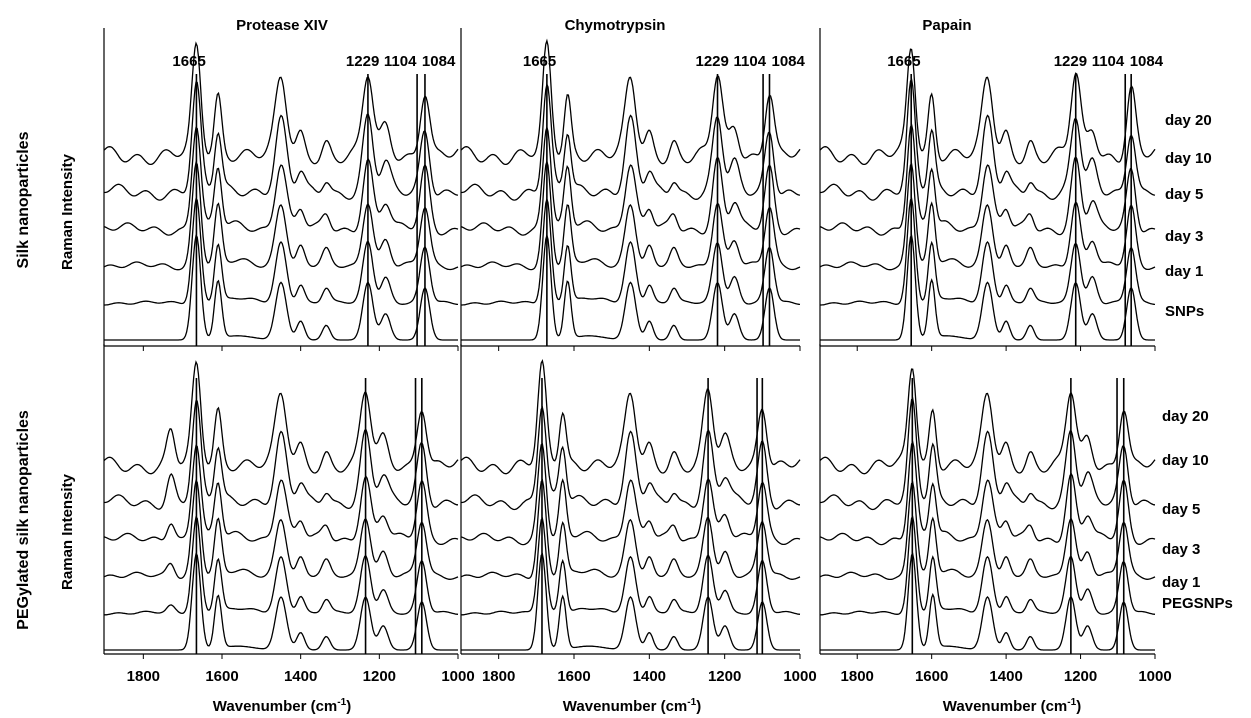 Image resolution: width=1251 pixels, height=718 pixels. What do you see at coordinates (1154, 676) in the screenshot?
I see `tick-label-5-4: 1000` at bounding box center [1154, 676].